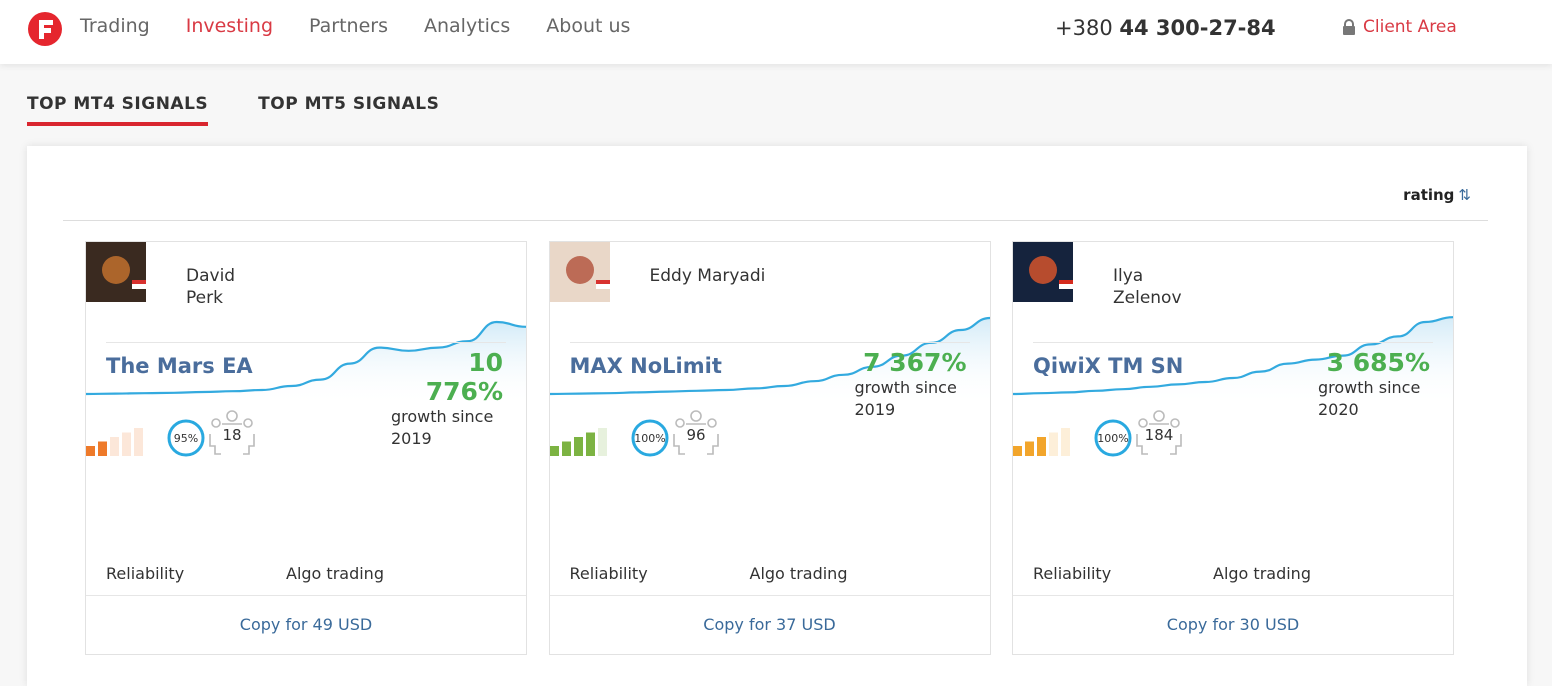 The height and width of the screenshot is (686, 1552). Describe the element at coordinates (179, 366) in the screenshot. I see `signal-name: The Mars EA` at that location.